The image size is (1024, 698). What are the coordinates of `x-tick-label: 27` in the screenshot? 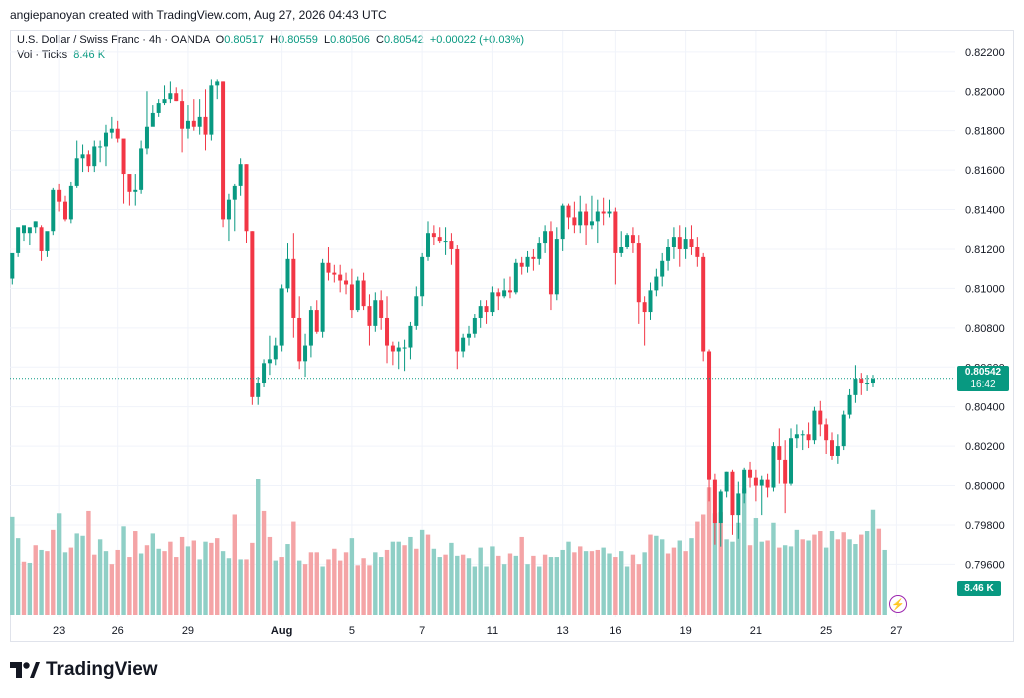 It's located at (896, 631).